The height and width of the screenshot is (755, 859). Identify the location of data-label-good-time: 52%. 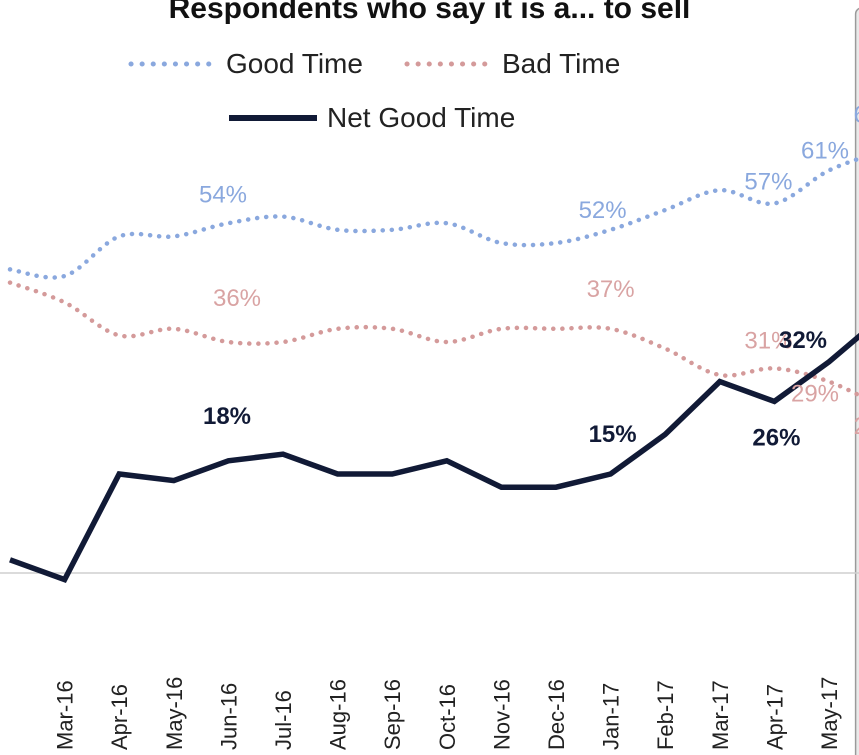
(603, 210).